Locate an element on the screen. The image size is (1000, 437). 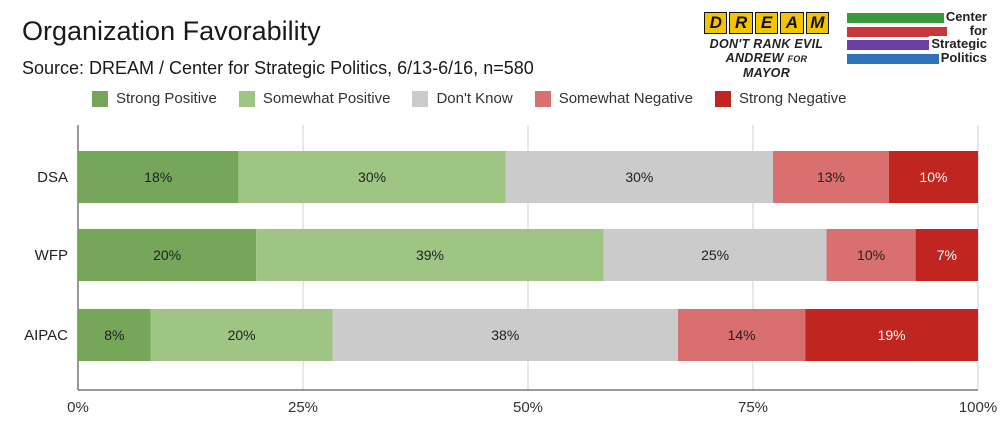
legend-label: Strong Negative is located at coordinates (792, 98).